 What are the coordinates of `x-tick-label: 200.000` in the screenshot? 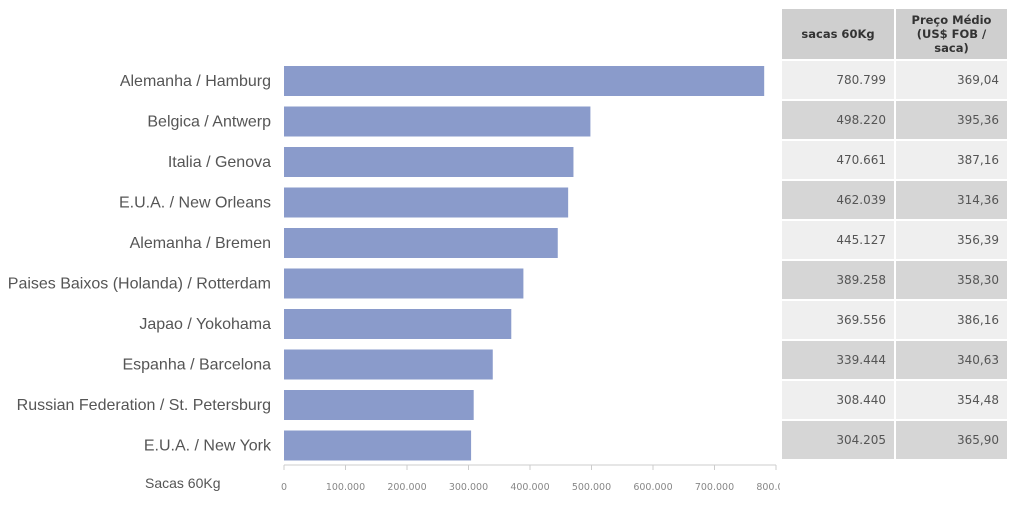 It's located at (406, 487).